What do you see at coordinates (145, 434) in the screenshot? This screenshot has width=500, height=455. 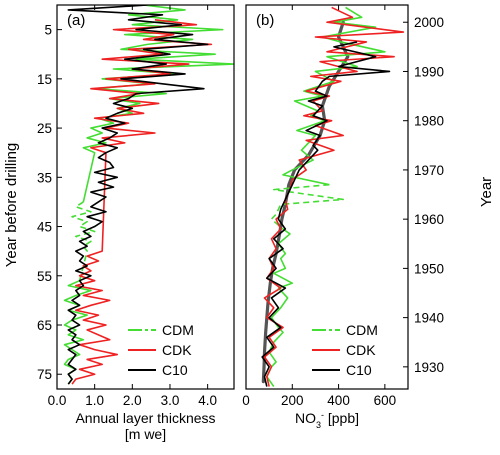 I see `x-axis-unit-label: [m we]` at bounding box center [145, 434].